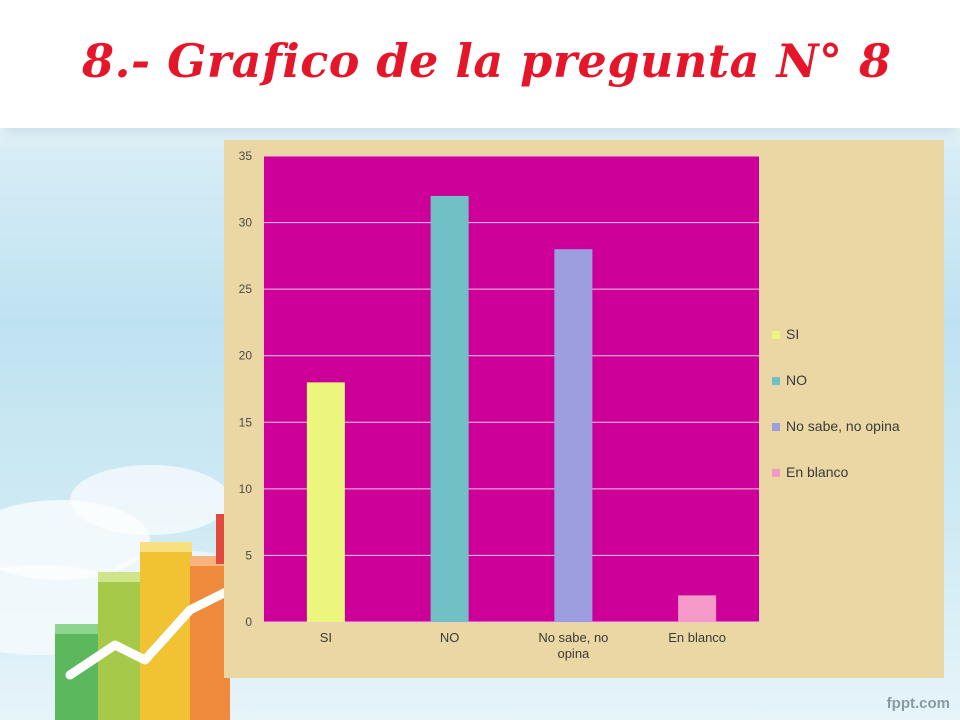 The width and height of the screenshot is (960, 720). What do you see at coordinates (796, 380) in the screenshot?
I see `legend-label: NO` at bounding box center [796, 380].